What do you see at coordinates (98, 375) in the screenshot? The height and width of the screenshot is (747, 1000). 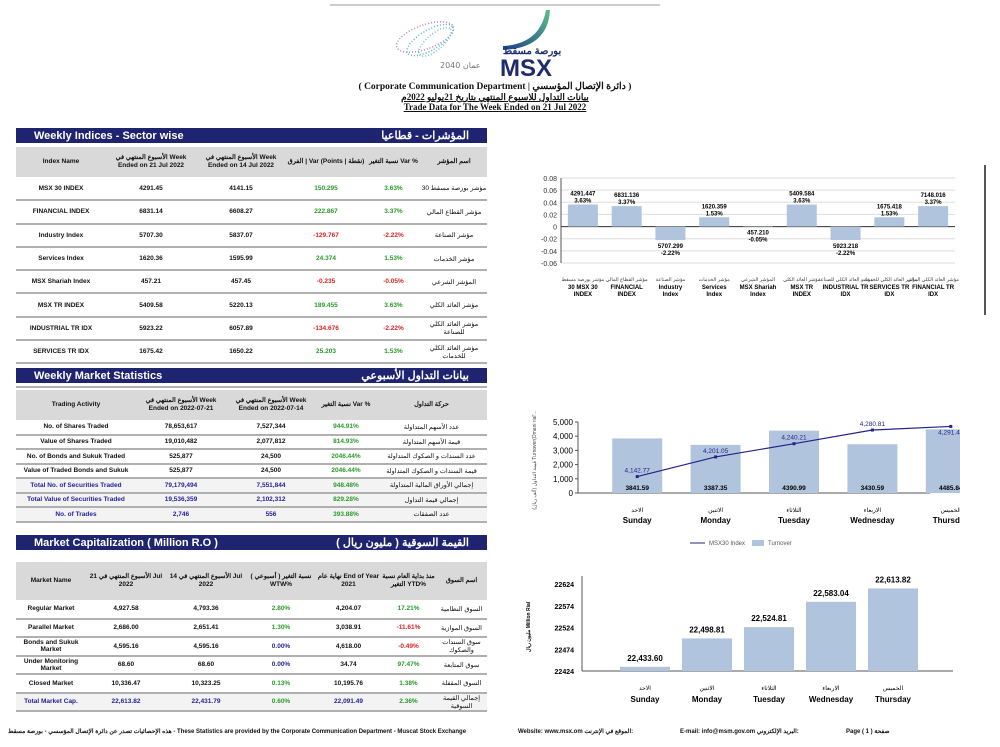 I see `stats-title: Weekly Market Statistics` at bounding box center [98, 375].